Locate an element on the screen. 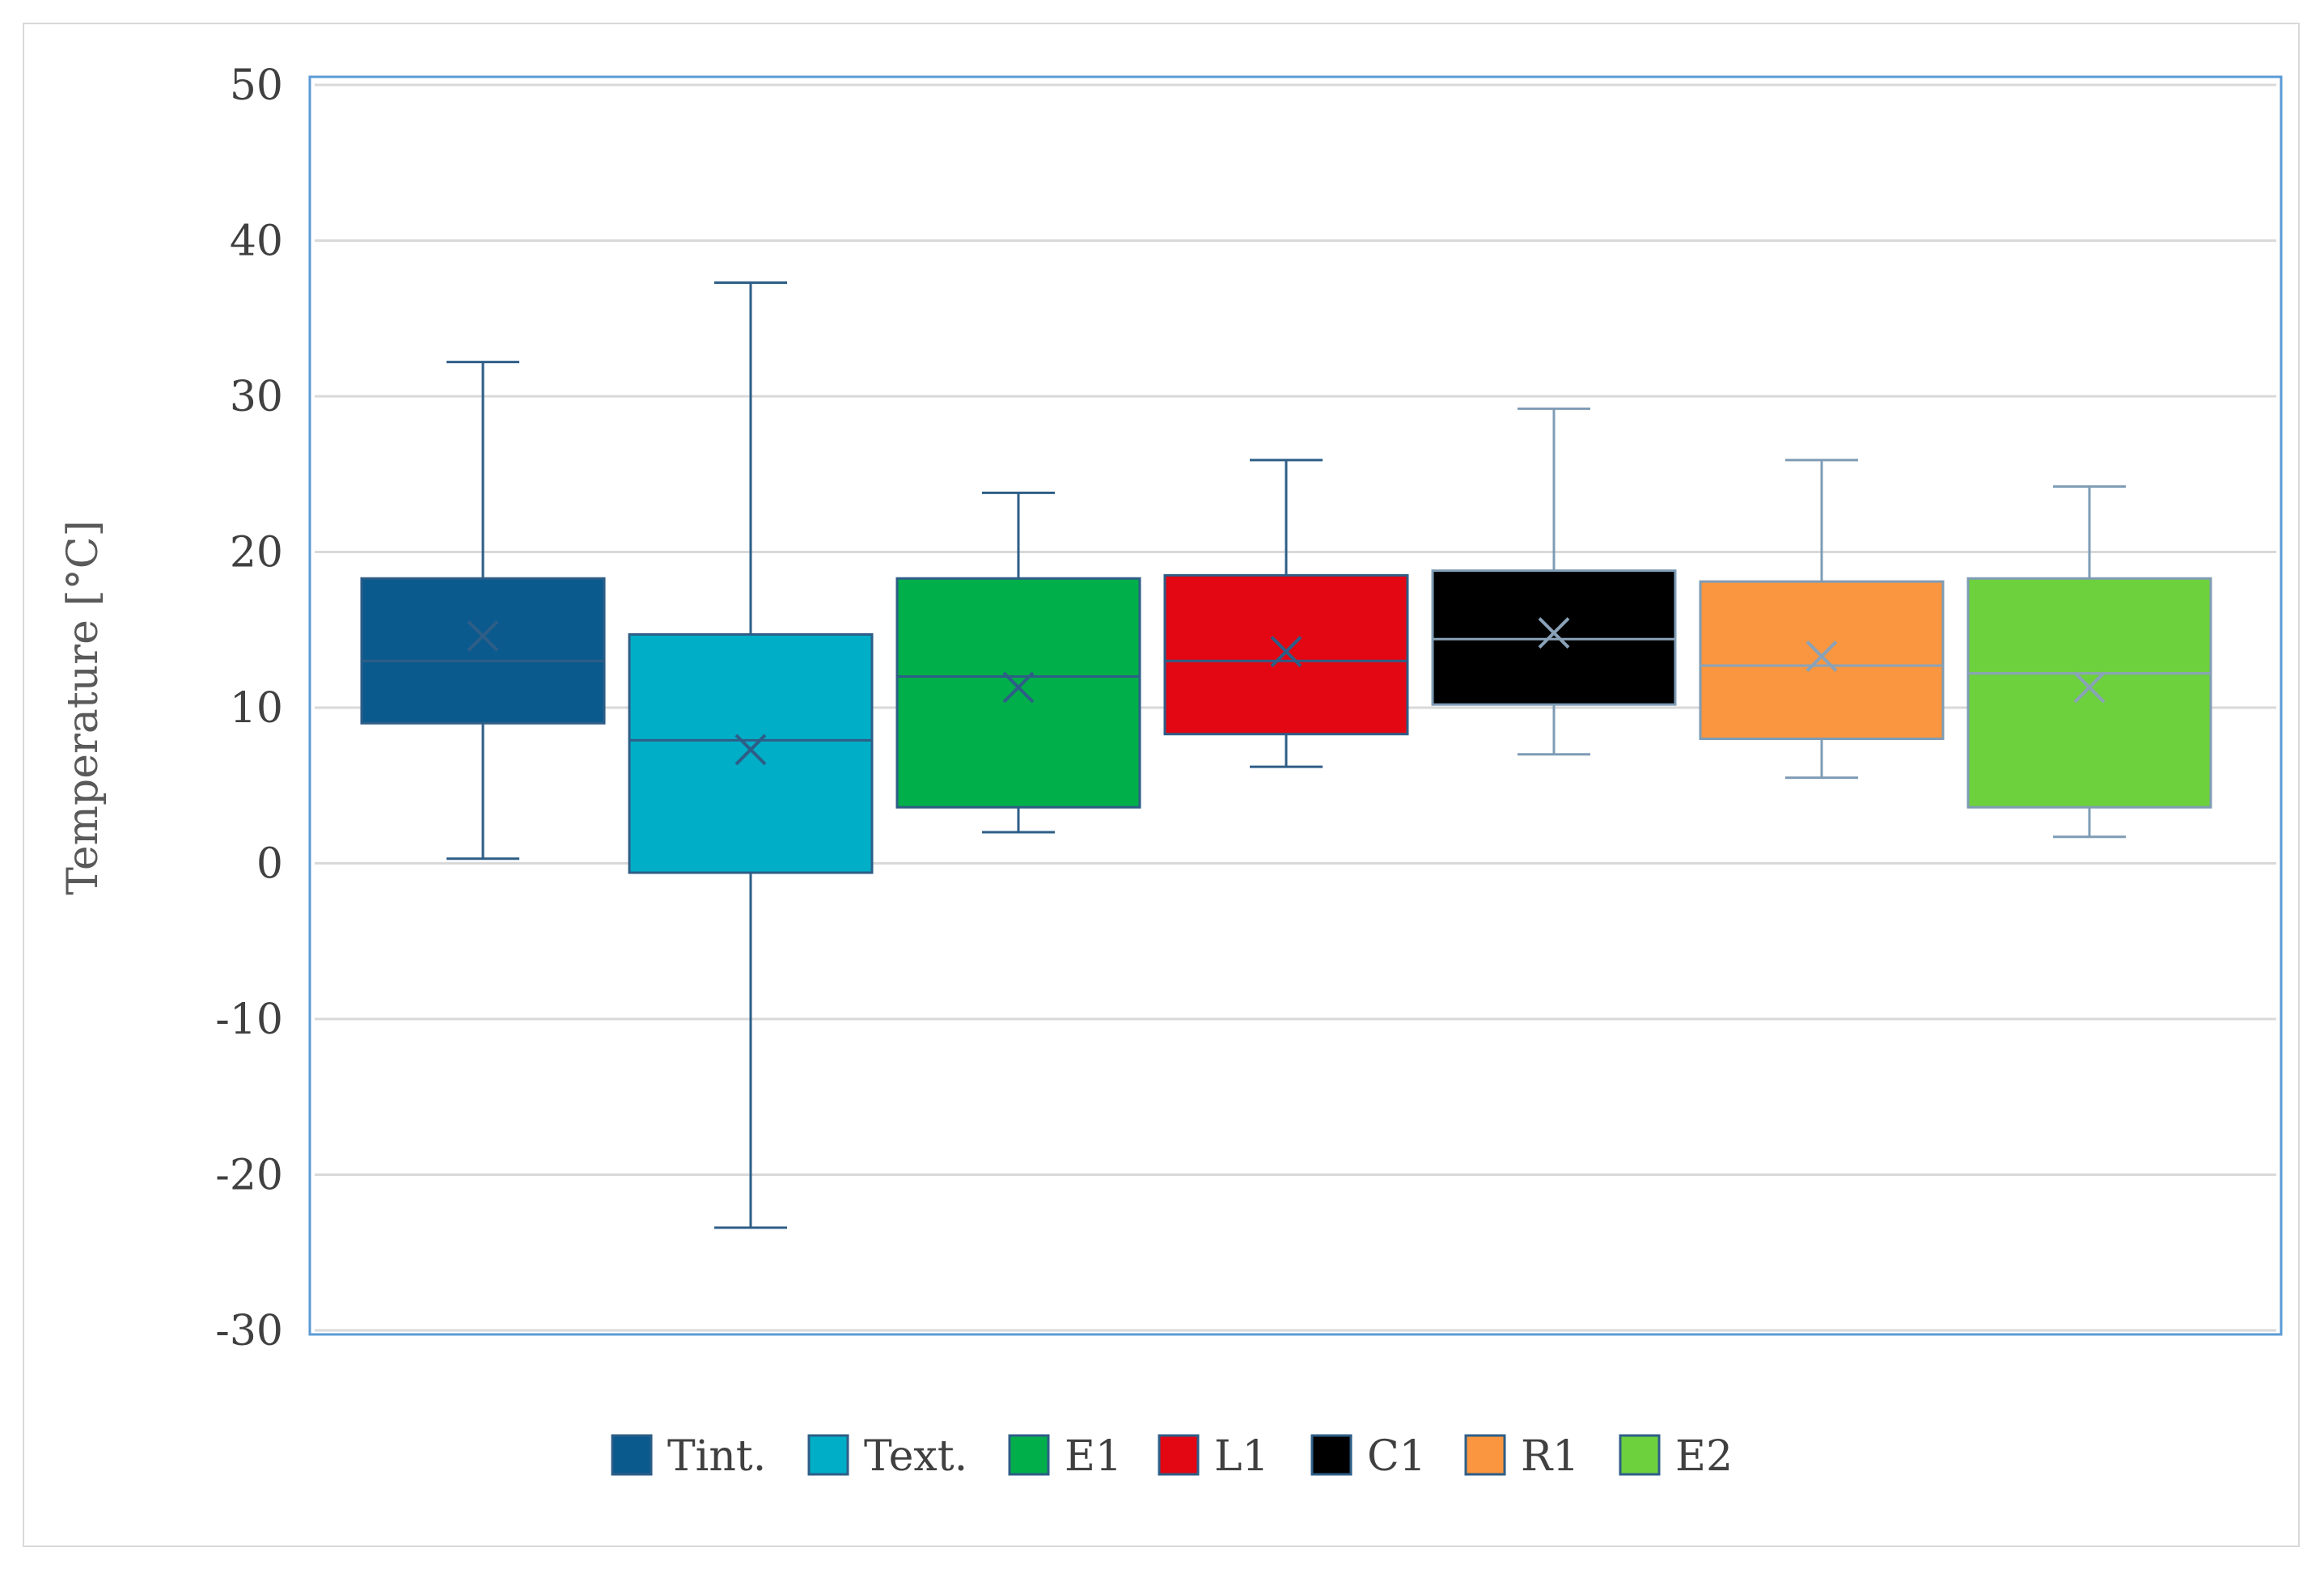 Image resolution: width=2324 pixels, height=1573 pixels. legend-item: L1 is located at coordinates (1213, 1456).